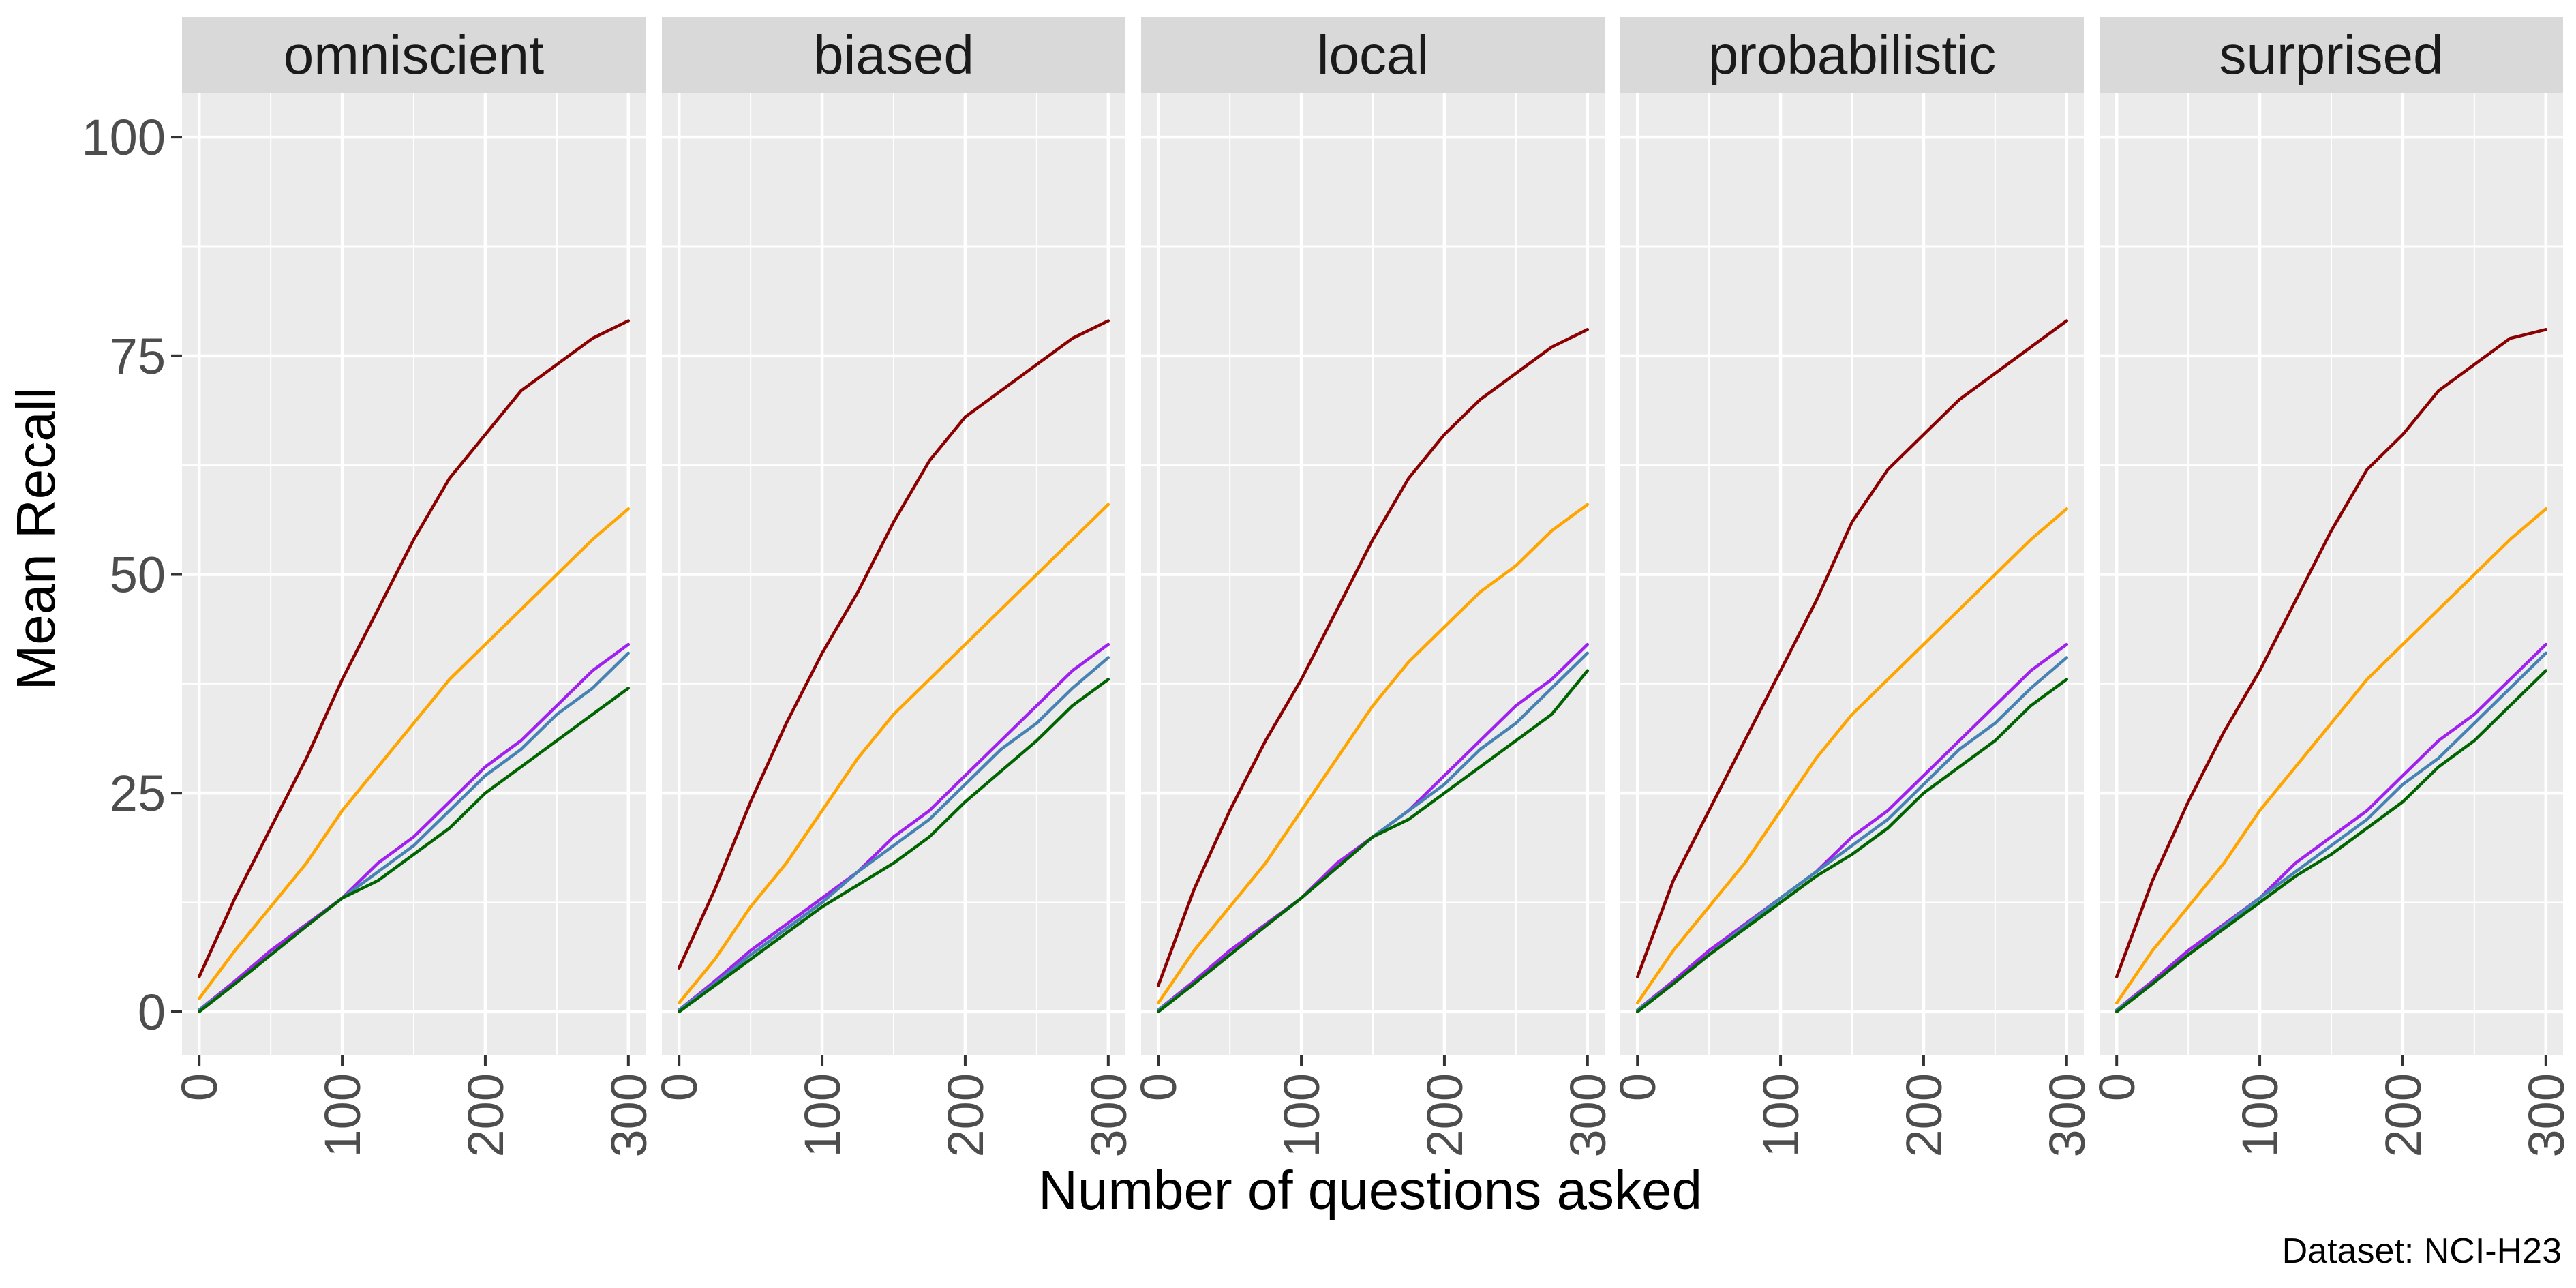 The image size is (2576, 1288). Describe the element at coordinates (2422, 1251) in the screenshot. I see `dataset-caption: Dataset: NCI-H23` at that location.